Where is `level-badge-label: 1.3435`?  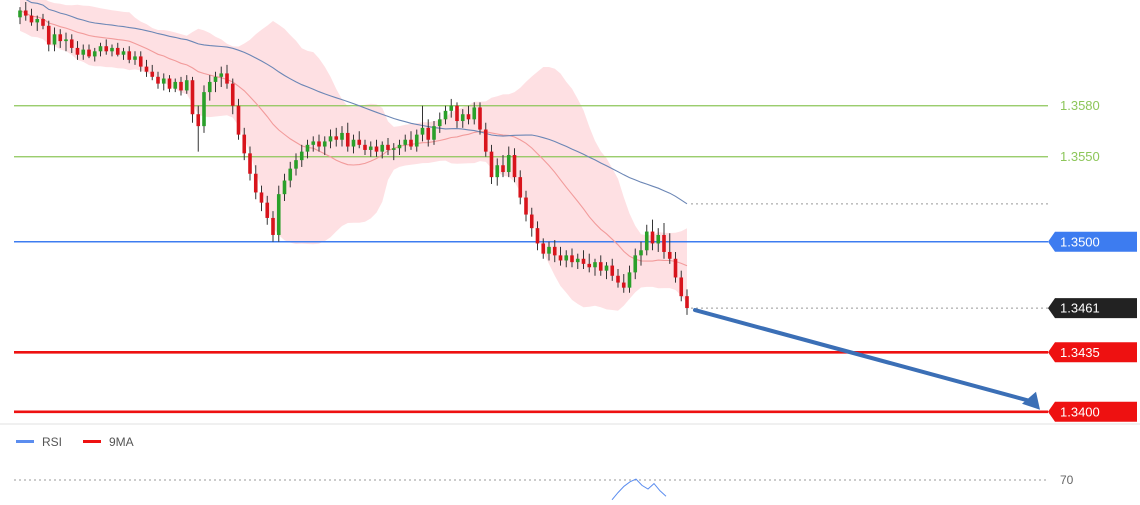 level-badge-label: 1.3435 is located at coordinates (1080, 352).